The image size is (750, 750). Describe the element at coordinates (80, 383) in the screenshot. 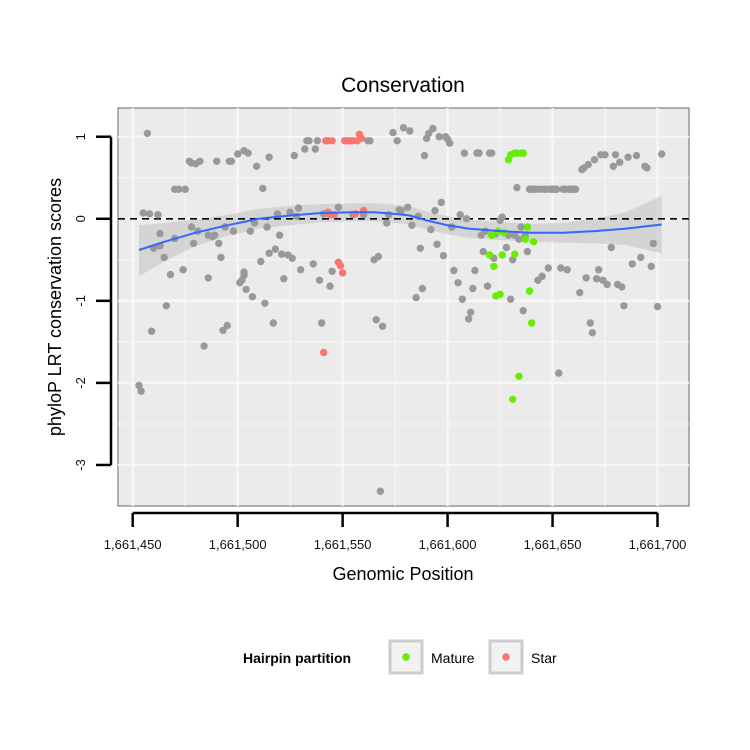

I see `y-tick-label: -2` at that location.